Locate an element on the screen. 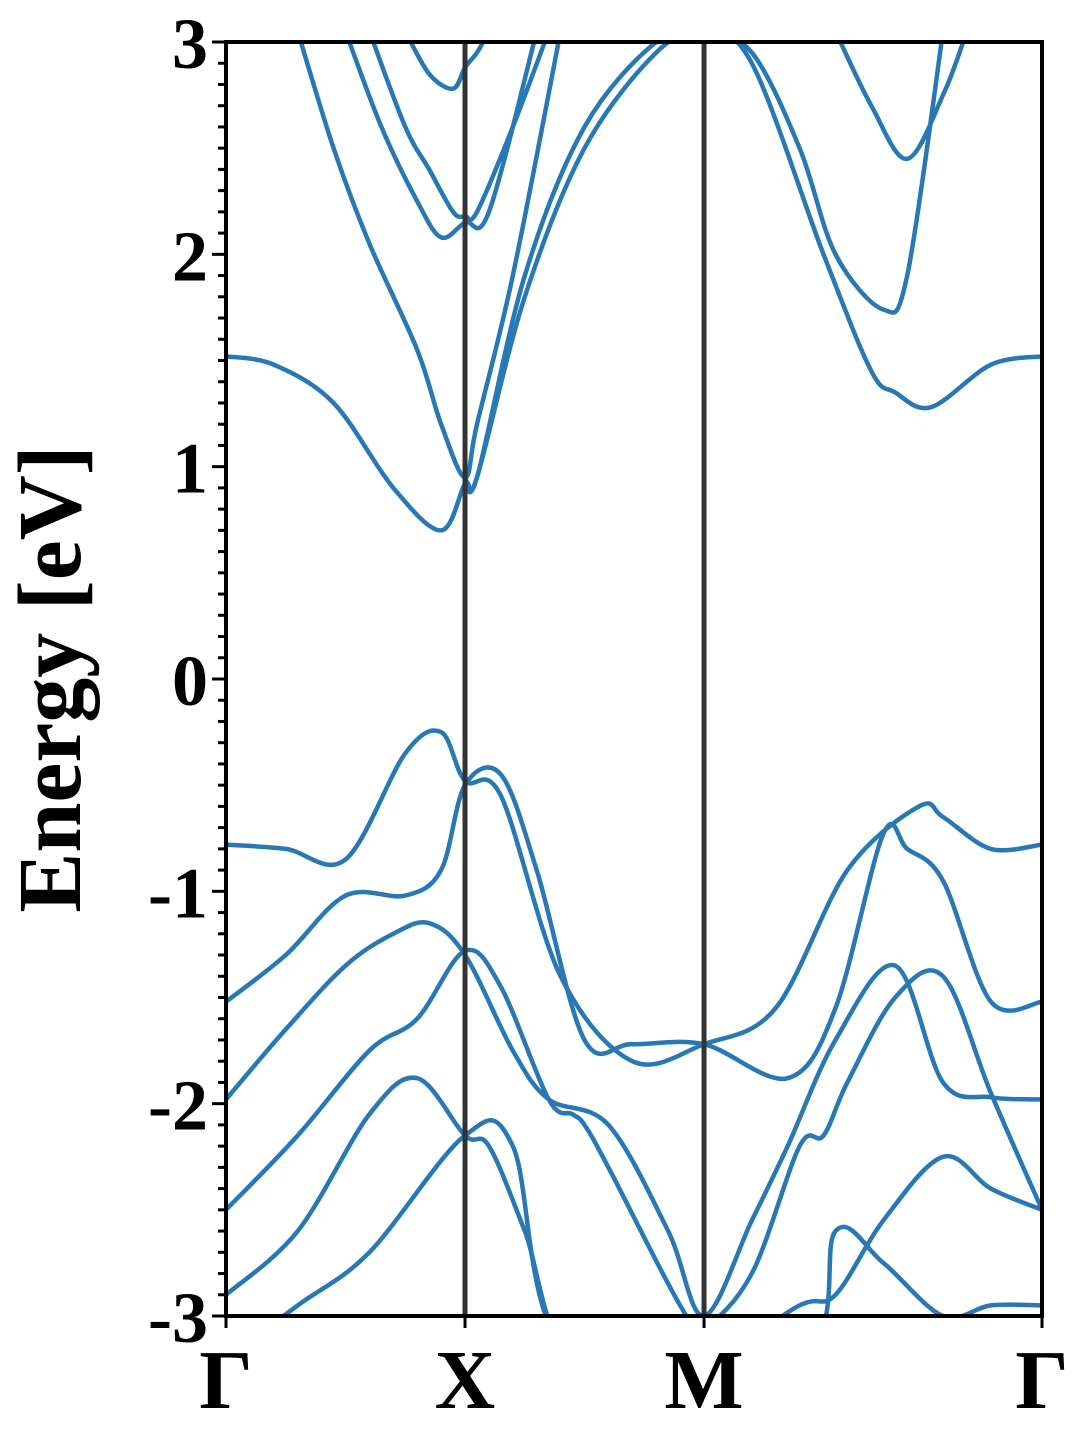 This screenshot has width=1080, height=1440. x-tick-label: X is located at coordinates (465, 1380).